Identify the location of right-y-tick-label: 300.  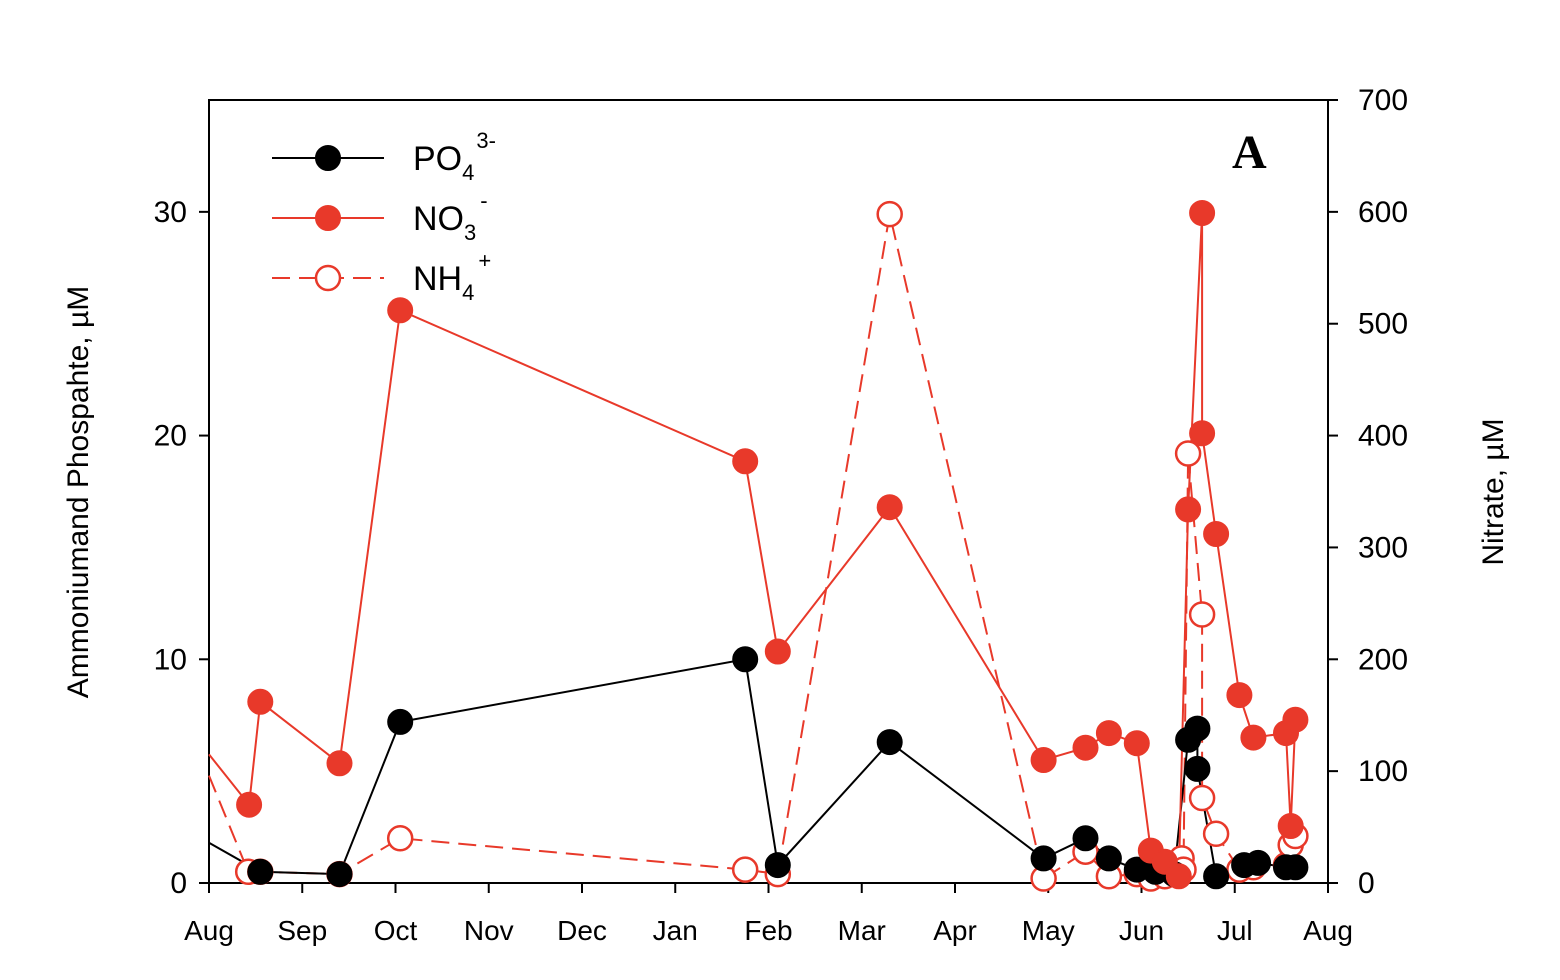
(1383, 547).